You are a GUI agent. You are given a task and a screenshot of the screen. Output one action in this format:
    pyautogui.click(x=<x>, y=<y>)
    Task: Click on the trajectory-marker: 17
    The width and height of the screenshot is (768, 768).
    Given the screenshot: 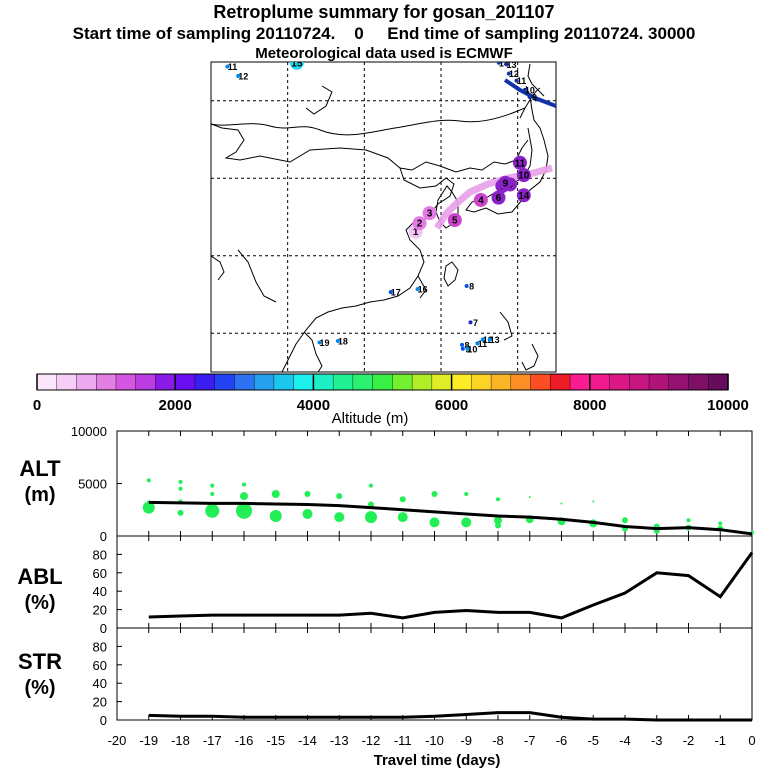 What is the action you would take?
    pyautogui.click(x=394, y=293)
    